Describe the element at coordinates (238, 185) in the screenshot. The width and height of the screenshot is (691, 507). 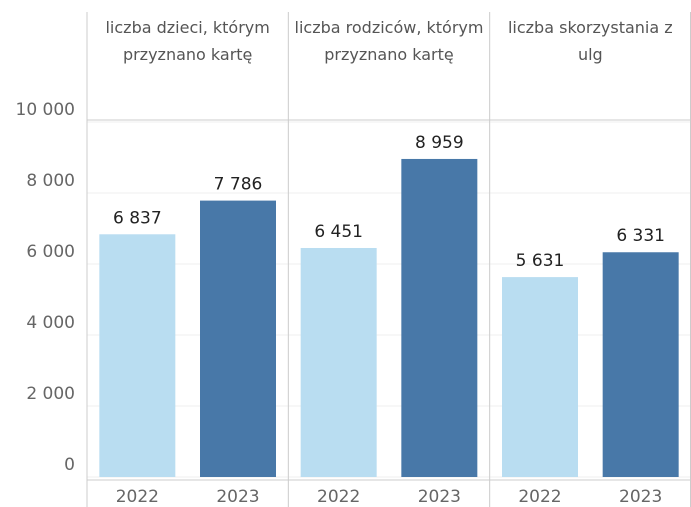
I see `value-label: 7 786` at that location.